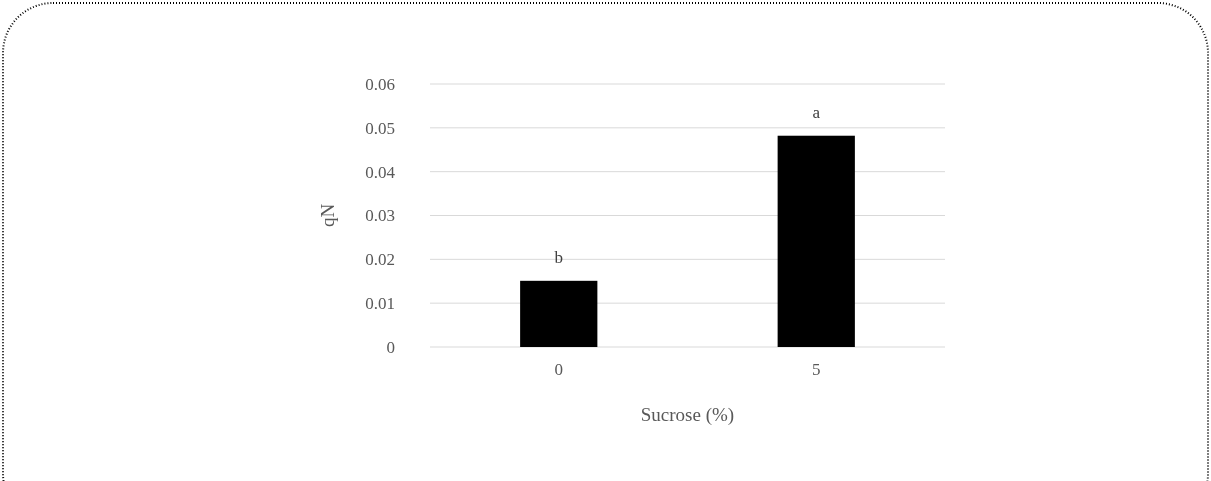  I want to click on x-axis-title: Sucrose (%), so click(687, 415).